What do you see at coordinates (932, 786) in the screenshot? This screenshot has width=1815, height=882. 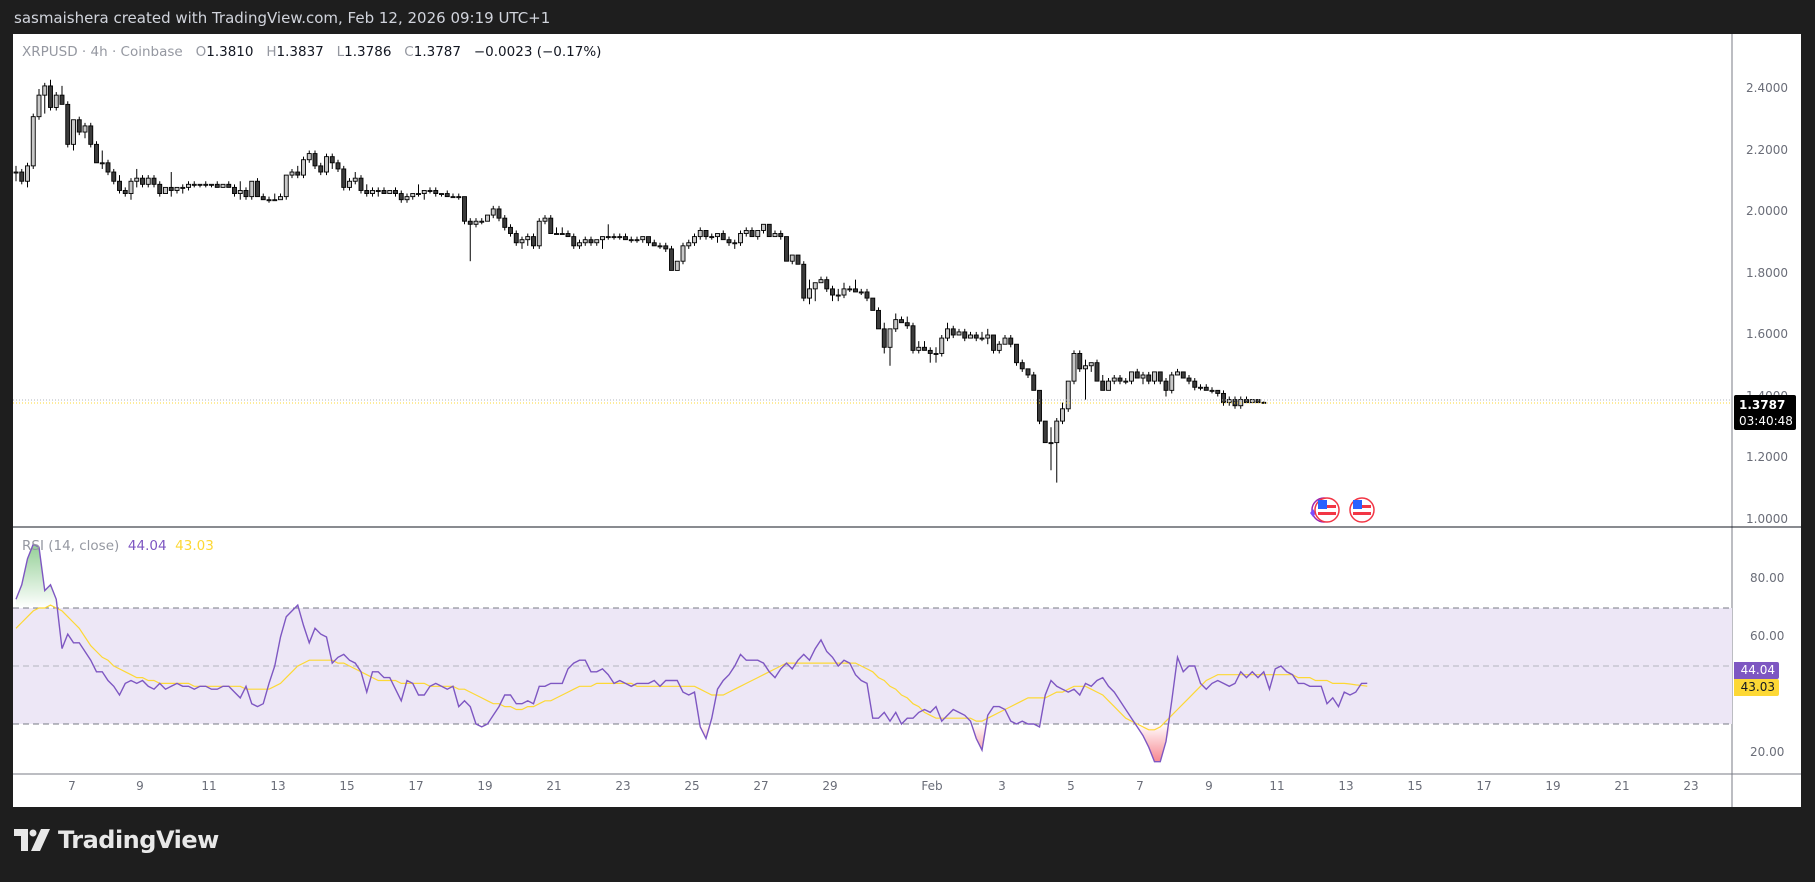 I see `time-axis-label: Feb` at bounding box center [932, 786].